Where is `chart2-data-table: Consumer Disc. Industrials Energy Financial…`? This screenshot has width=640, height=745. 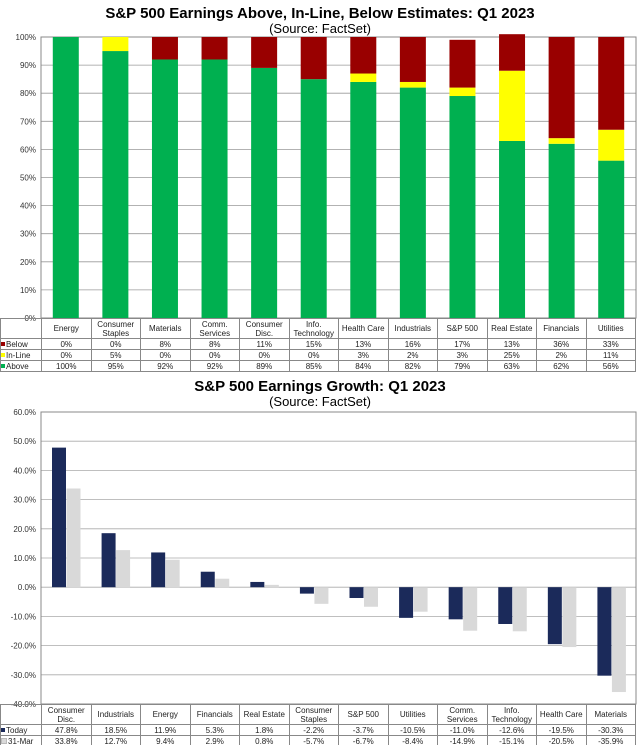 chart2-data-table: Consumer Disc. Industrials Energy Financial… is located at coordinates (318, 724).